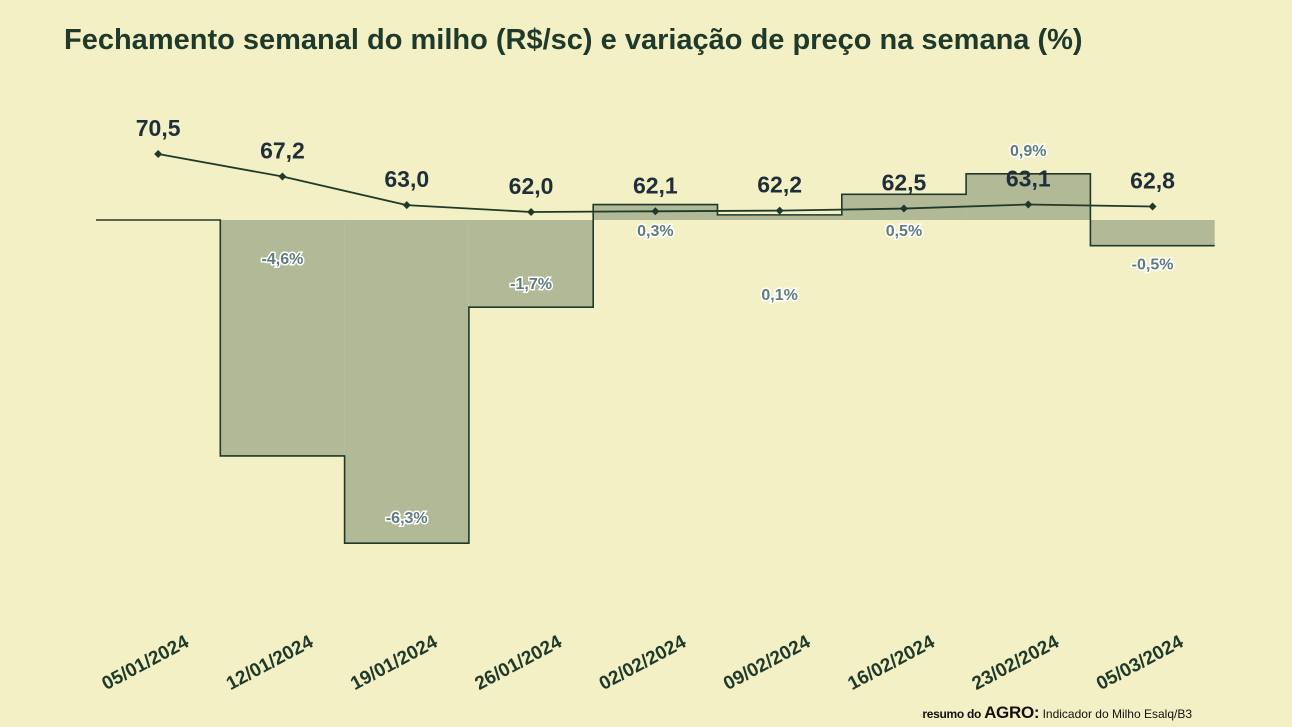  What do you see at coordinates (1153, 265) in the screenshot?
I see `variation-label: -0,5%` at bounding box center [1153, 265].